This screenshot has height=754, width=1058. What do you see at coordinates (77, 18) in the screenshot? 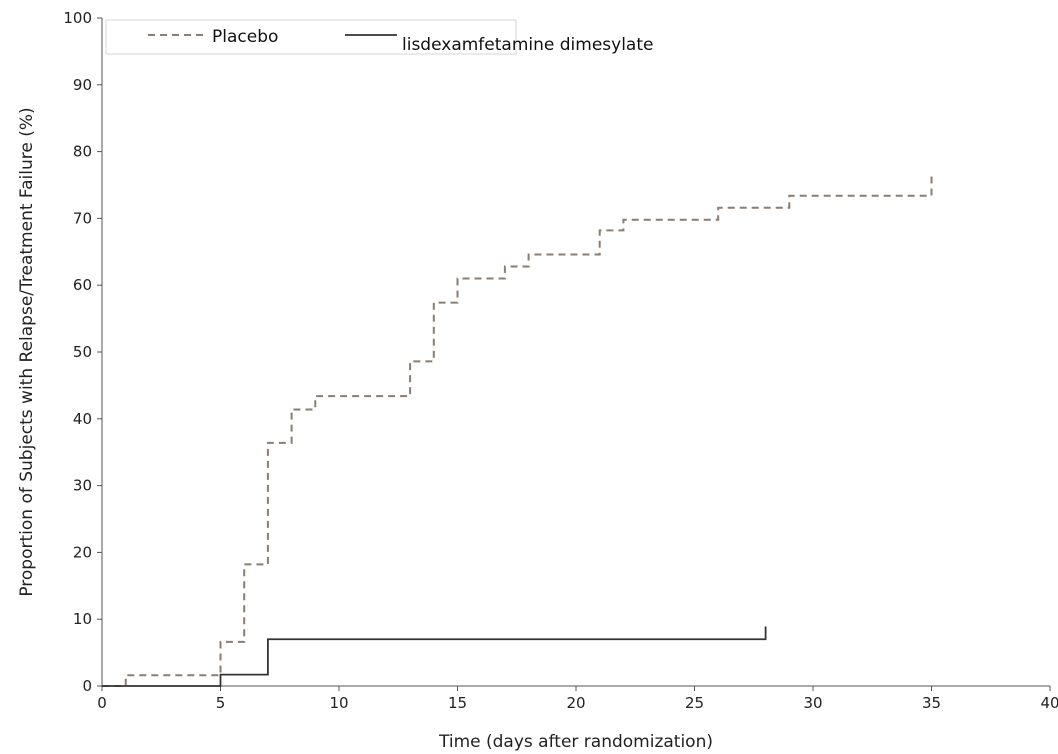
I see `y-tick-label: 100` at bounding box center [77, 18].